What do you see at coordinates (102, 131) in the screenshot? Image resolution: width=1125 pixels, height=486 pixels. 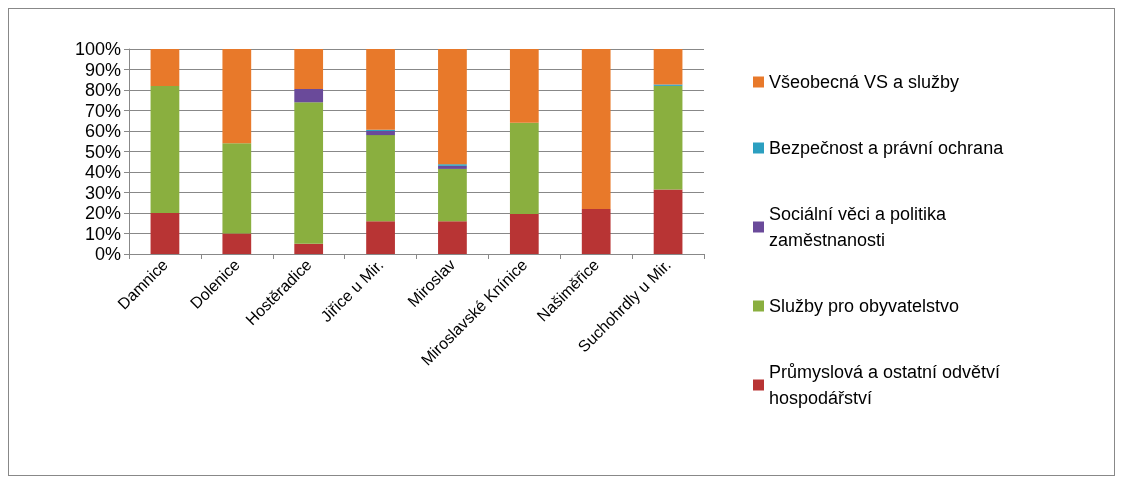 I see `y-tick-label: 60%` at bounding box center [102, 131].